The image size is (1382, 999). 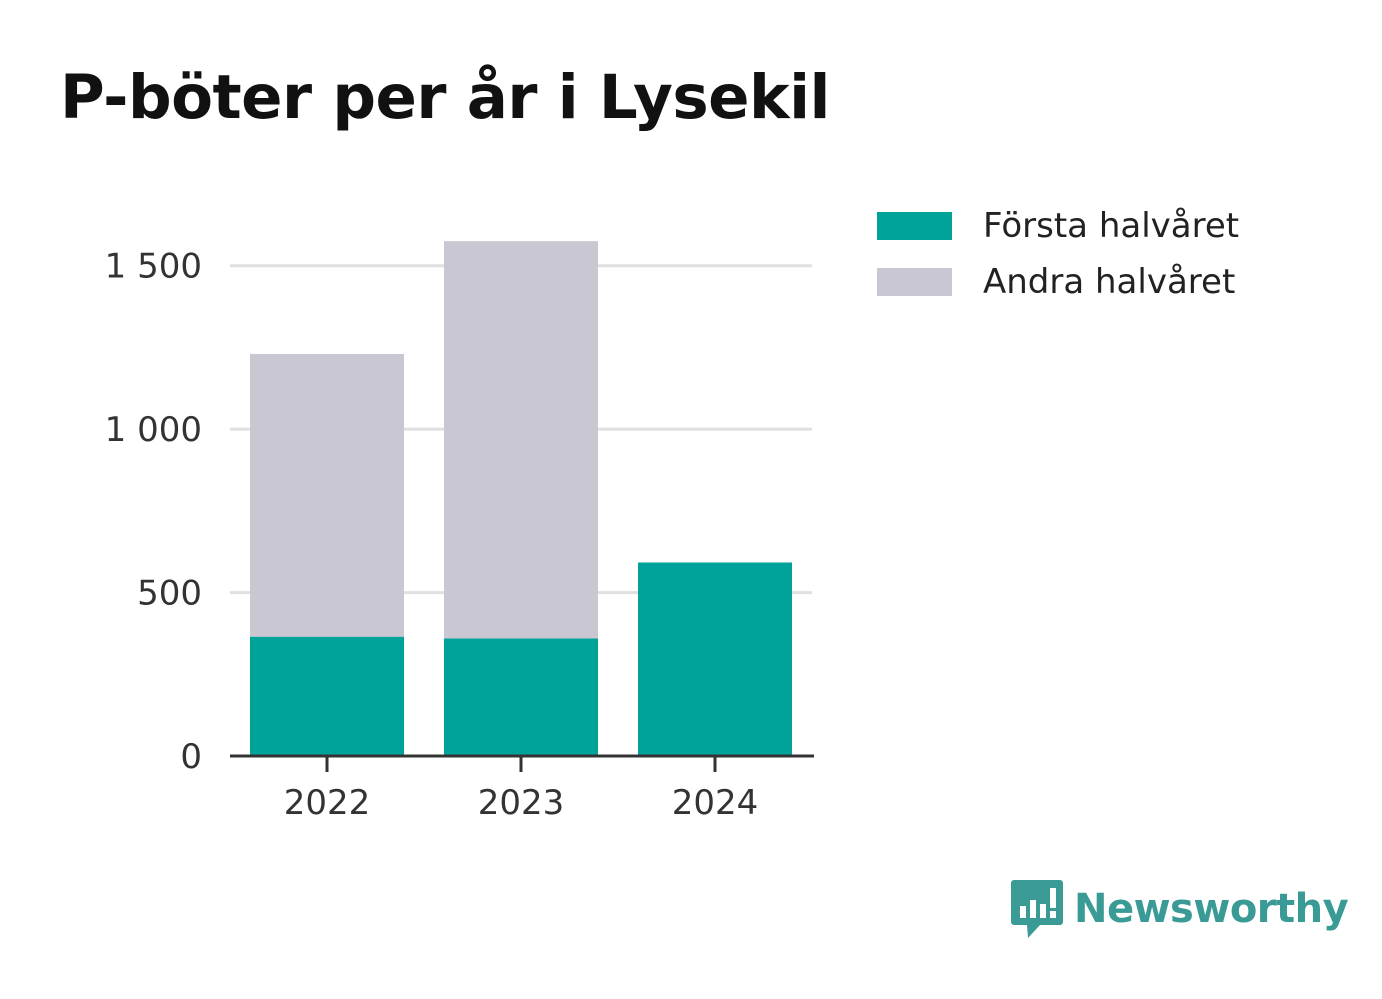 What do you see at coordinates (521, 803) in the screenshot?
I see `x-tick-label: 2023` at bounding box center [521, 803].